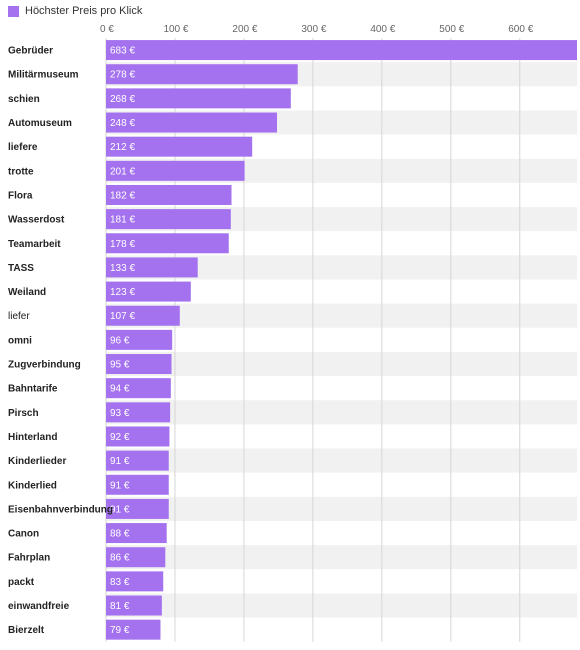 This screenshot has width=580, height=650. Describe the element at coordinates (34, 244) in the screenshot. I see `category-label: Teamarbeit` at that location.